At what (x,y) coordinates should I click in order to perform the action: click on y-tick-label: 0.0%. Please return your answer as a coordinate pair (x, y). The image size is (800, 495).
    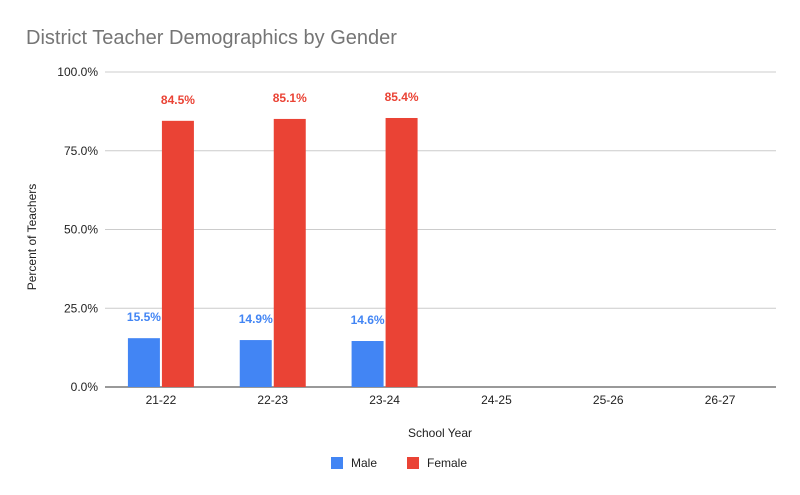
    Looking at the image, I should click on (85, 387).